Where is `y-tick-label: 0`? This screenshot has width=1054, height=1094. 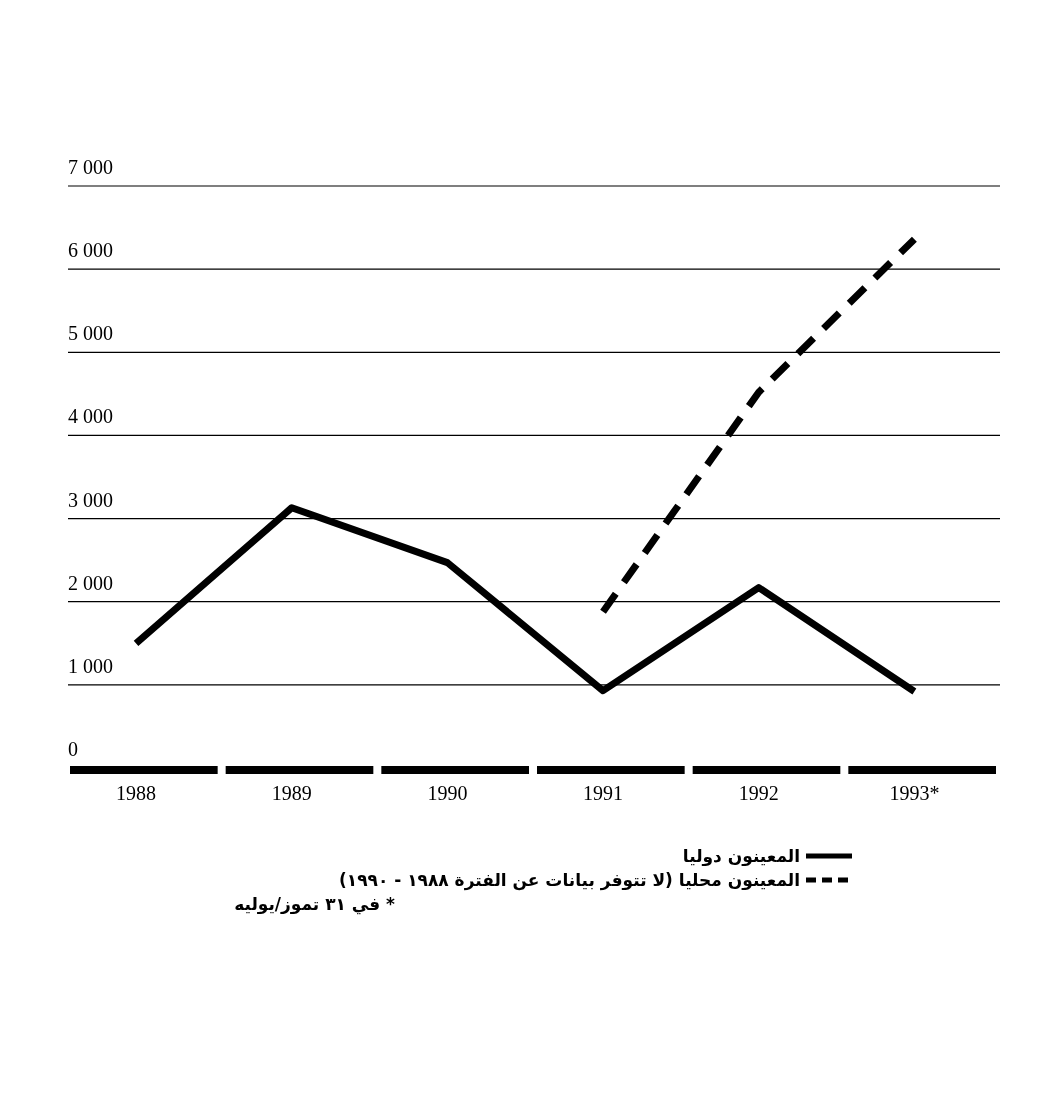
y-tick-label: 0 is located at coordinates (73, 749).